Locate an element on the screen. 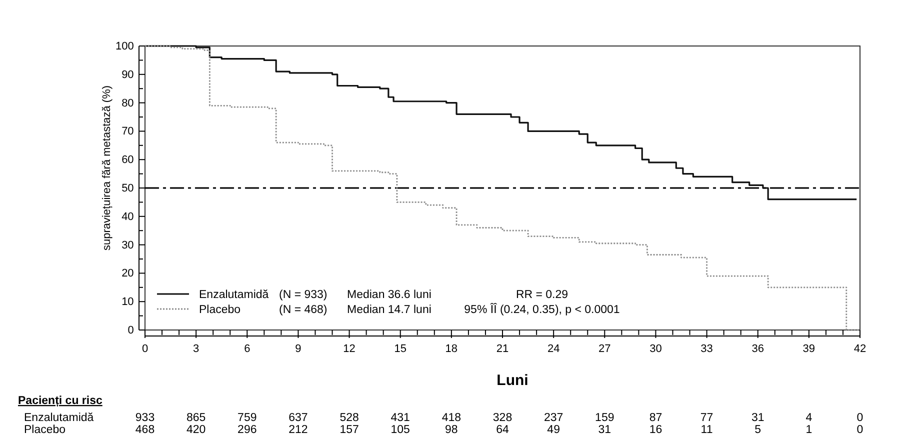  text: 11 is located at coordinates (706, 430).